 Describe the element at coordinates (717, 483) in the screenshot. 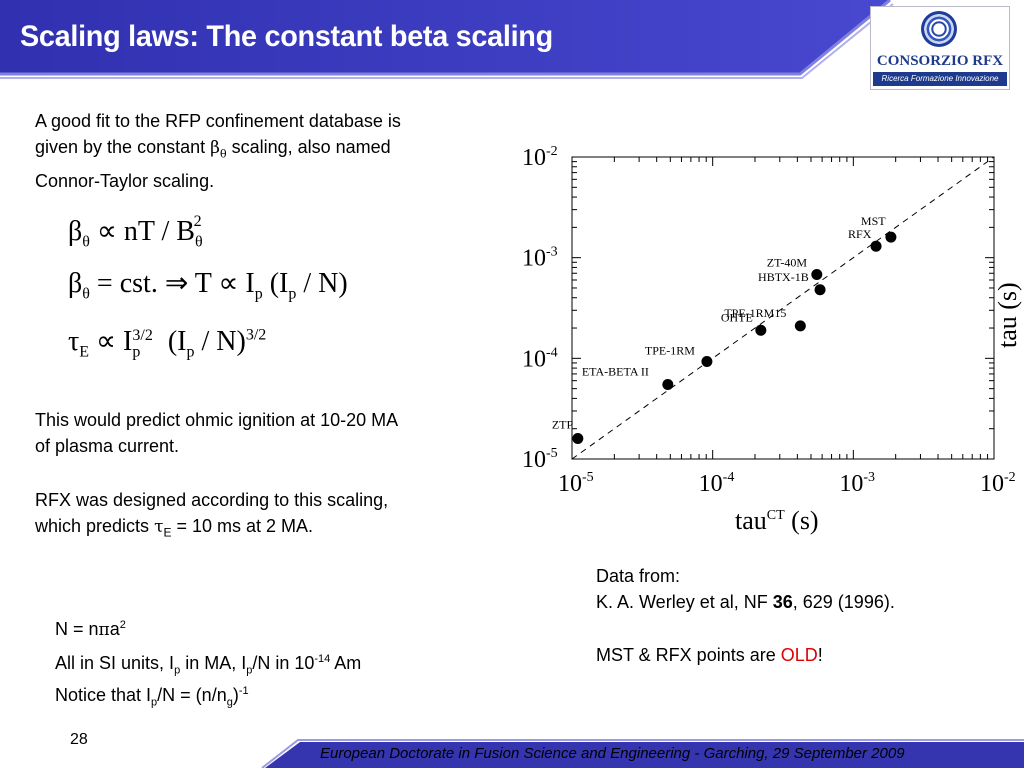

I see `x-tick-label: 10⁻⁴` at that location.